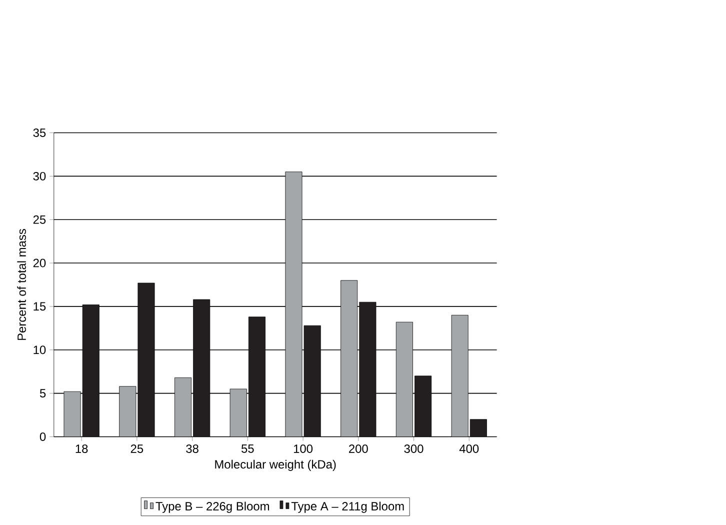 The height and width of the screenshot is (525, 726). I want to click on x-tick-label: 38, so click(192, 449).